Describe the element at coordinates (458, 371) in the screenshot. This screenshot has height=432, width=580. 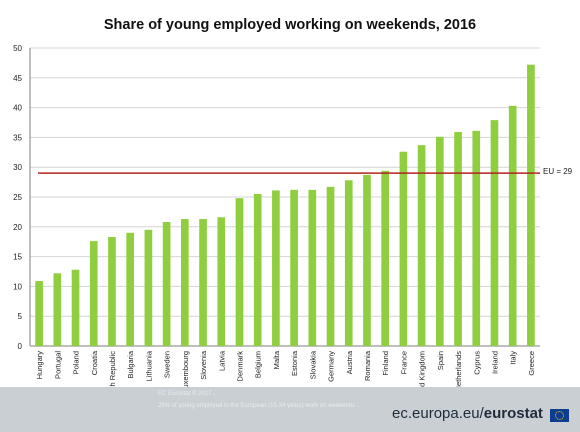
I see `x-tick-label: Netherlands` at that location.